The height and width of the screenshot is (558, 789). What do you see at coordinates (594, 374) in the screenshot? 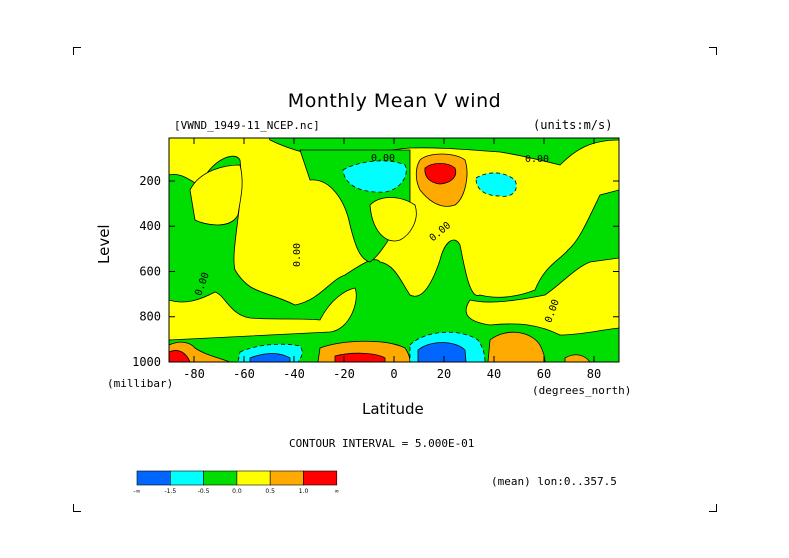
I see `x-tick-label: 80` at bounding box center [594, 374].